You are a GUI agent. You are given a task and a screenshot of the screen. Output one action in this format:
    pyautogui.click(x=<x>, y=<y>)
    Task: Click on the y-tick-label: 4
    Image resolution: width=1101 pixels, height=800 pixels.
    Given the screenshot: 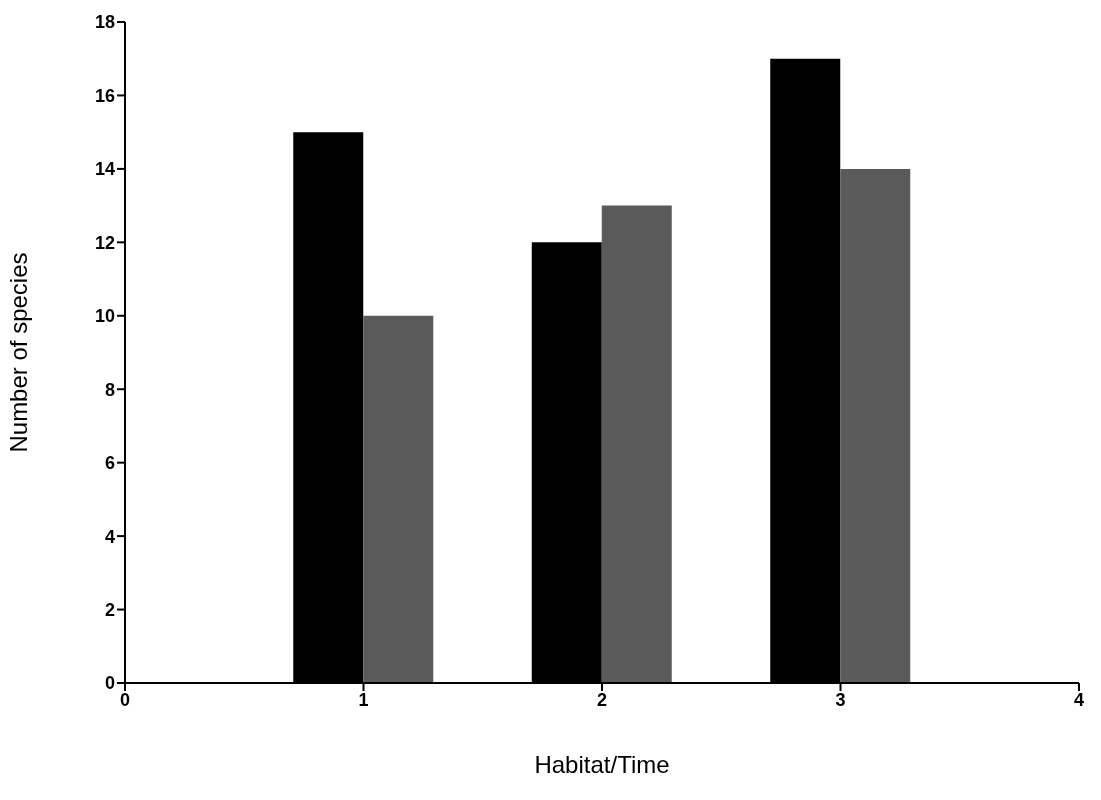 What is the action you would take?
    pyautogui.click(x=109, y=536)
    